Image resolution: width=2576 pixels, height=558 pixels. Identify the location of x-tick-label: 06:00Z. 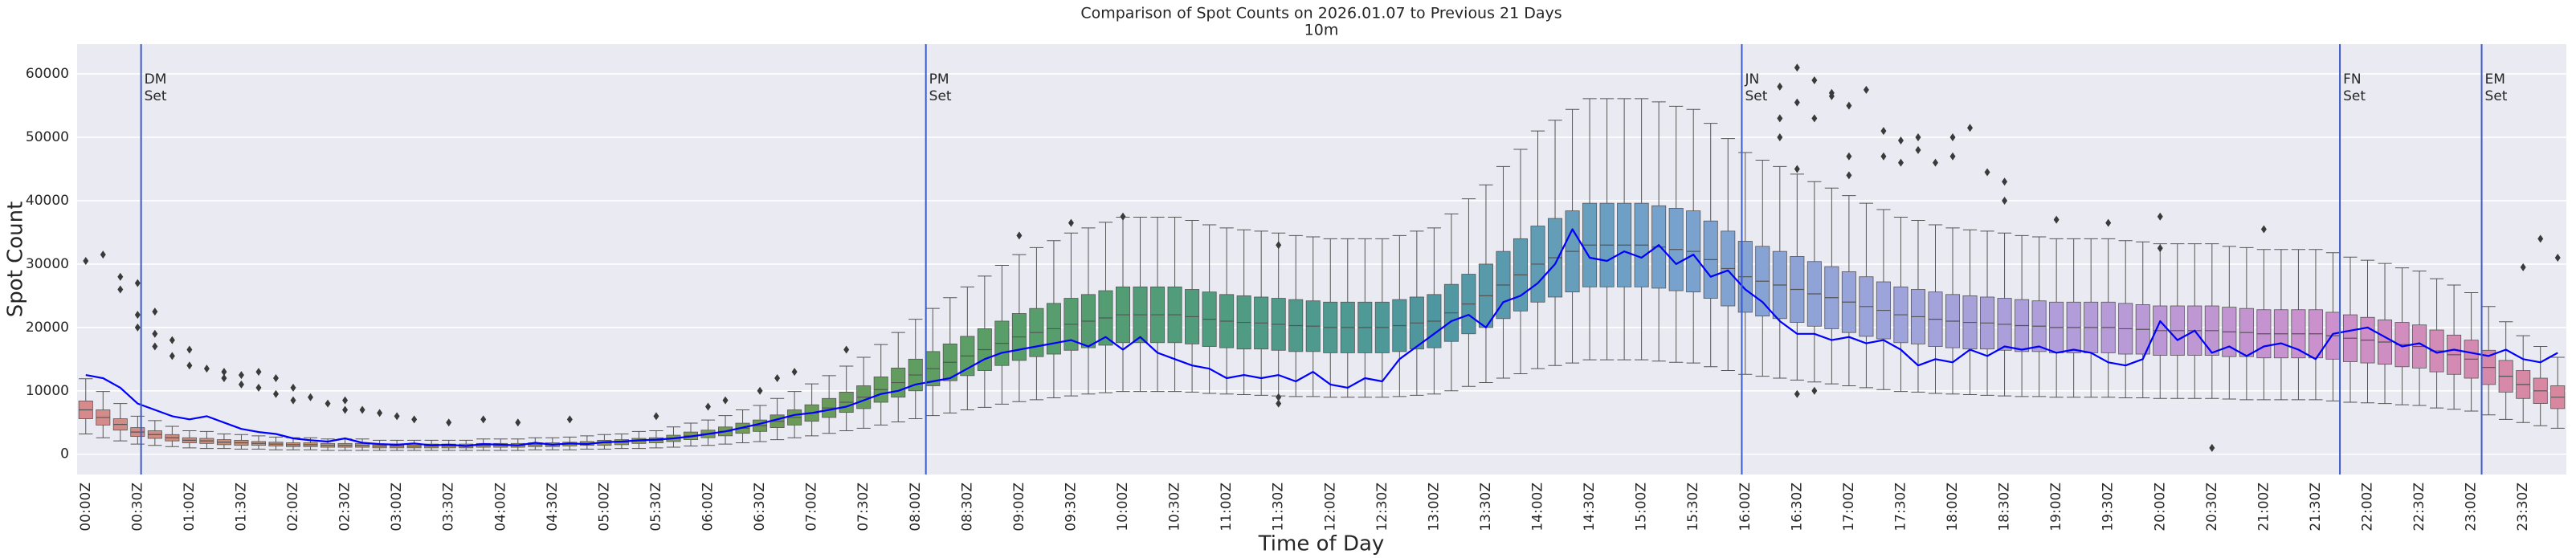
(708, 507).